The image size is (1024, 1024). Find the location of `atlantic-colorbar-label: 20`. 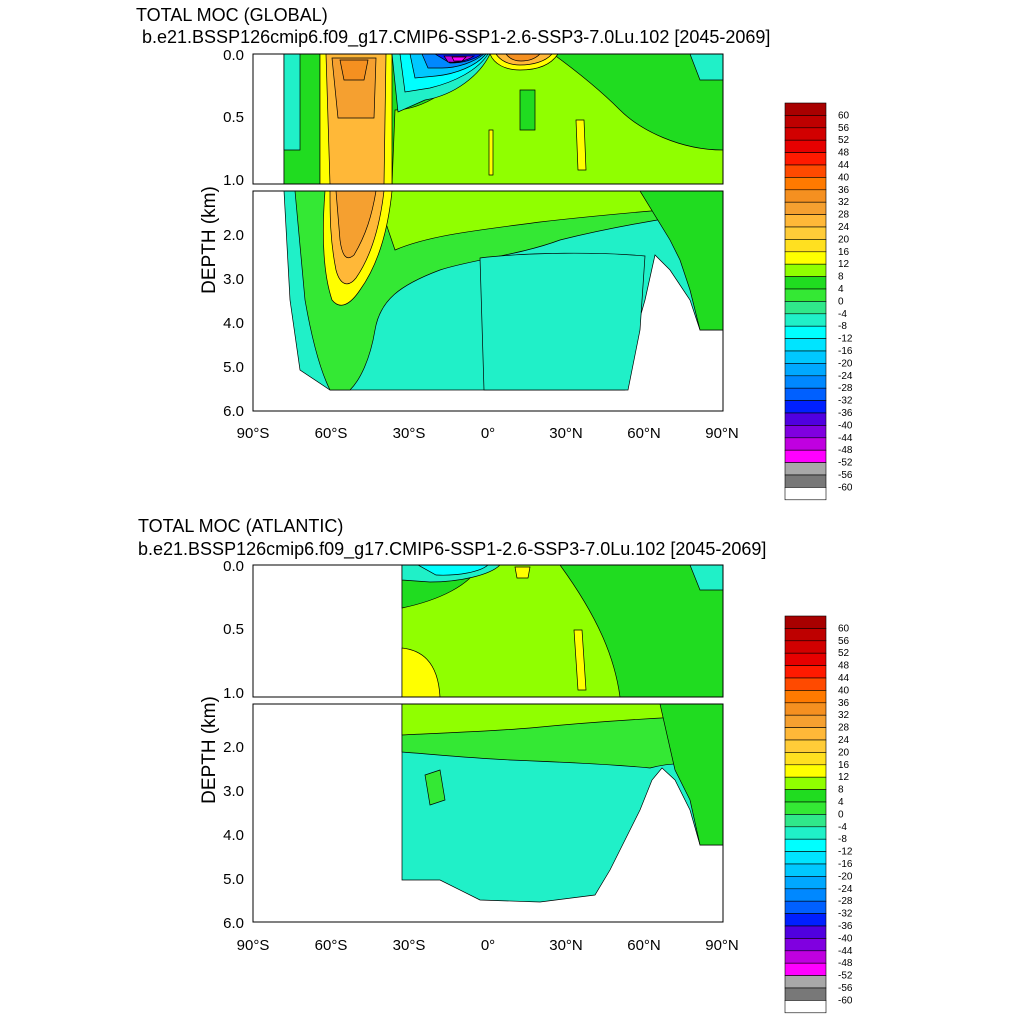

atlantic-colorbar-label: 20 is located at coordinates (844, 752).